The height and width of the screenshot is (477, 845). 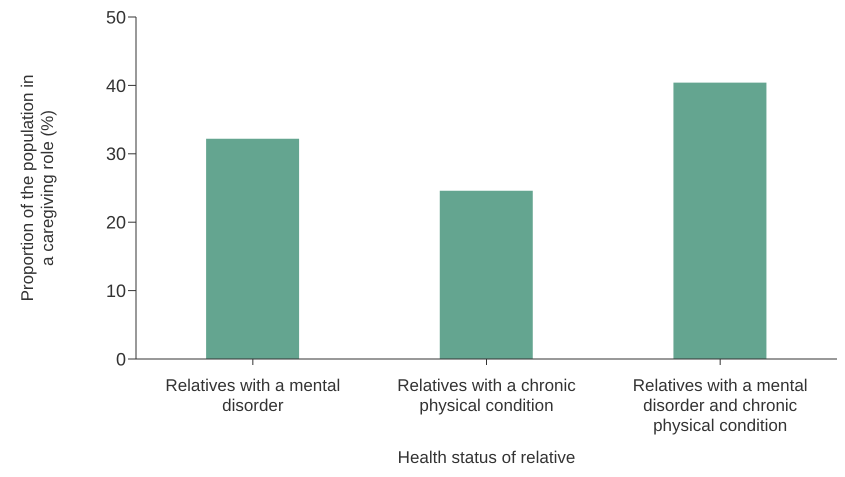 I want to click on y-tick-label: 10, so click(x=116, y=290).